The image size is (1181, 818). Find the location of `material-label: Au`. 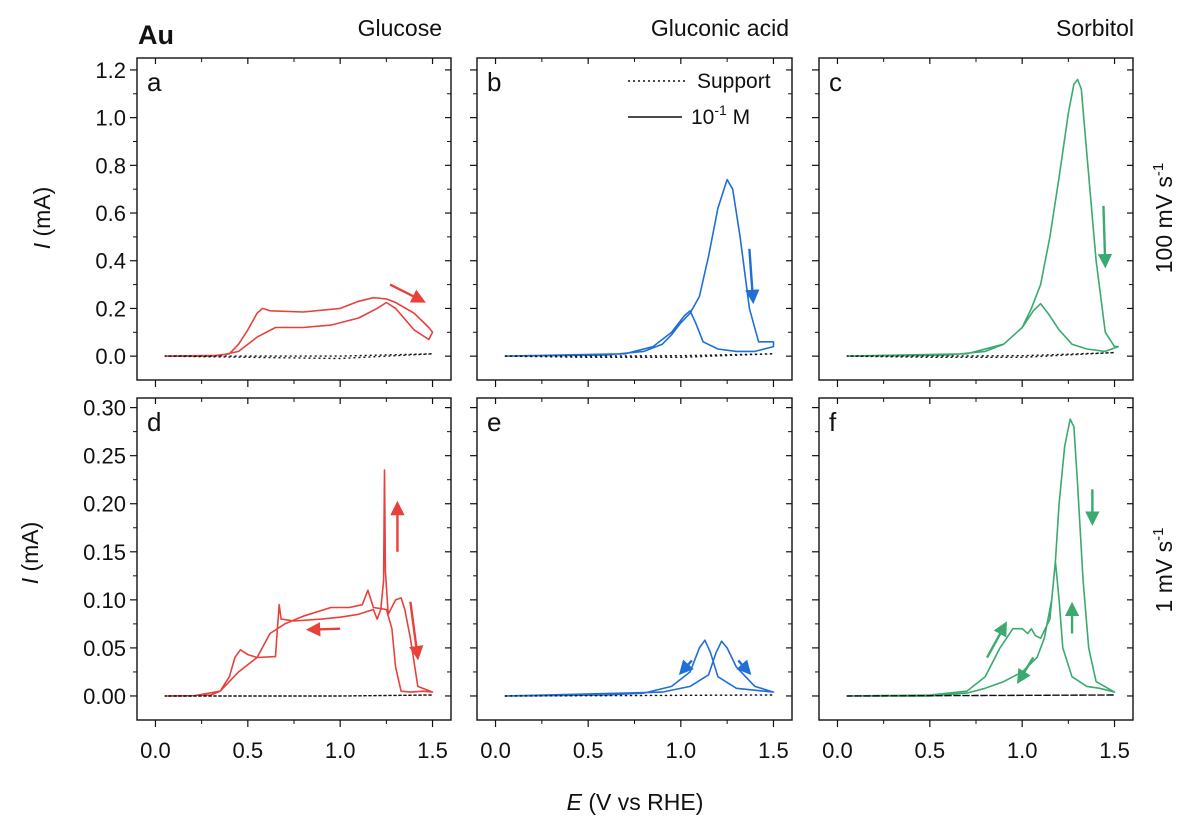

material-label: Au is located at coordinates (156, 35).